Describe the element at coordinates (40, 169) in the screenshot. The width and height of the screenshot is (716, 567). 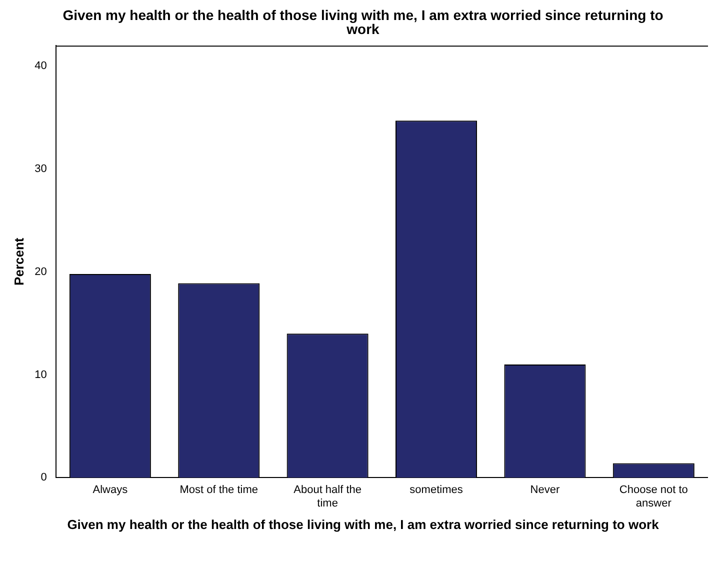
I see `y-tick-label: 30` at that location.